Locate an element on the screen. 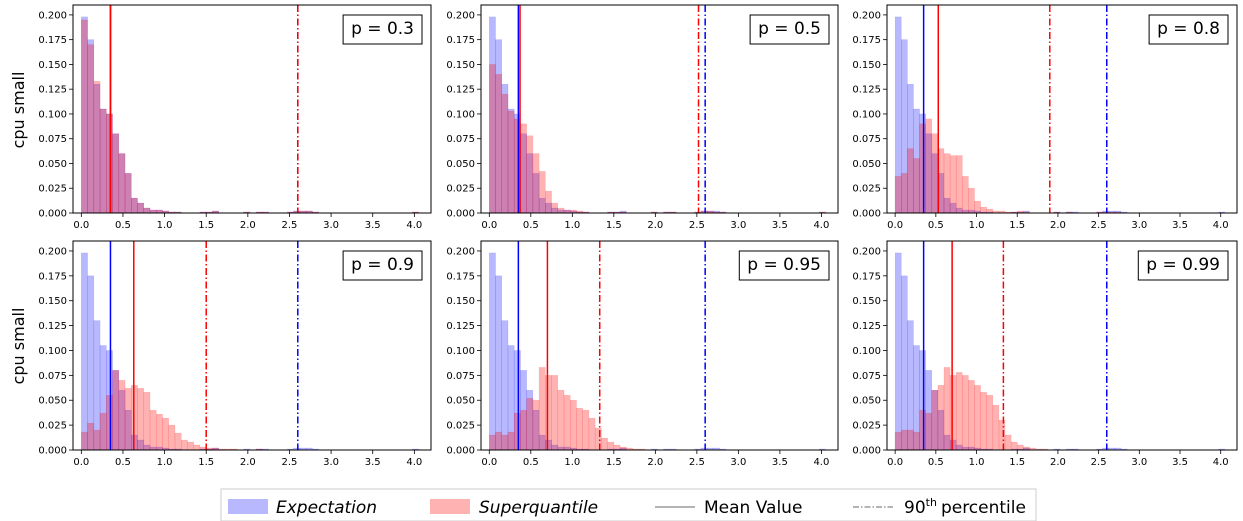 Image resolution: width=1243 pixels, height=521 pixels. x-tick-label: 3.0 is located at coordinates (331, 462).